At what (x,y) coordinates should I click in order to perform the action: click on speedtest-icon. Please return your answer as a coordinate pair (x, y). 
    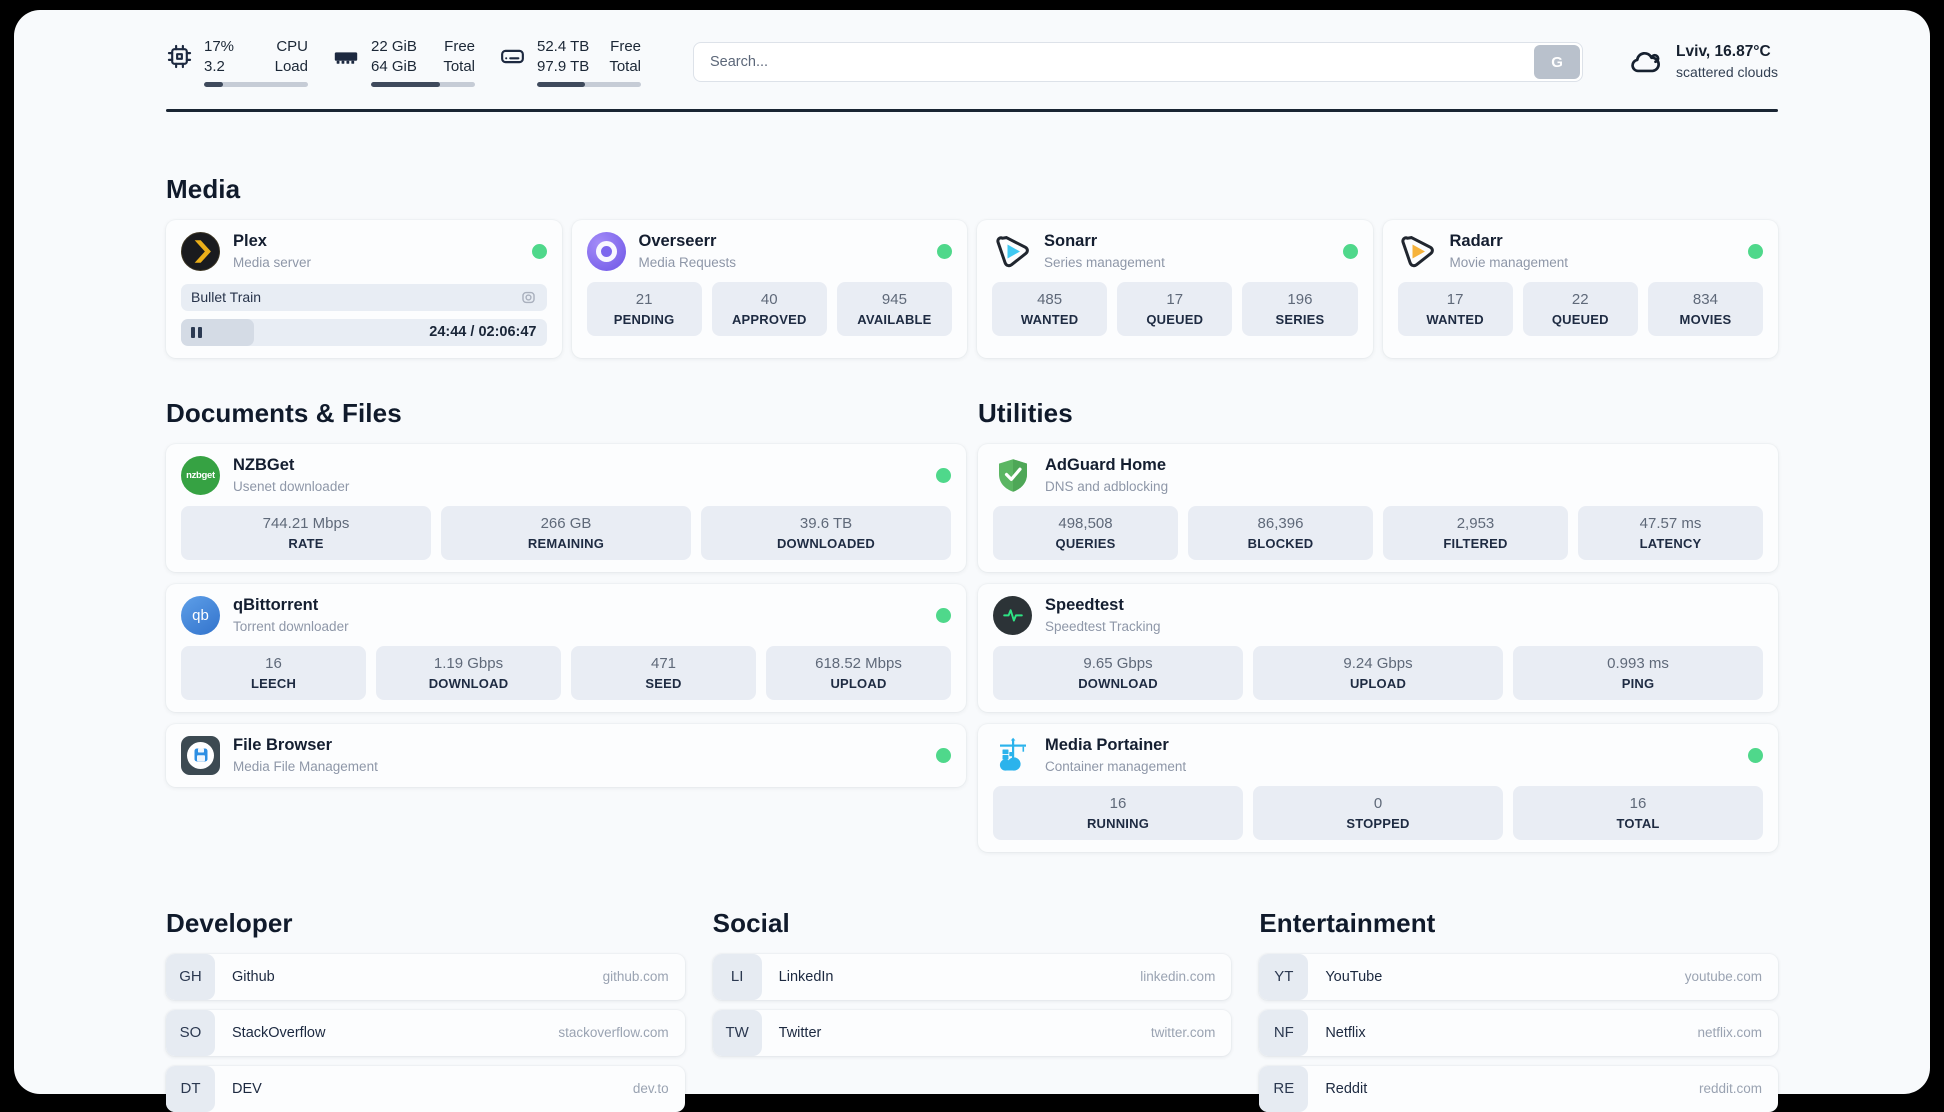
    Looking at the image, I should click on (1012, 615).